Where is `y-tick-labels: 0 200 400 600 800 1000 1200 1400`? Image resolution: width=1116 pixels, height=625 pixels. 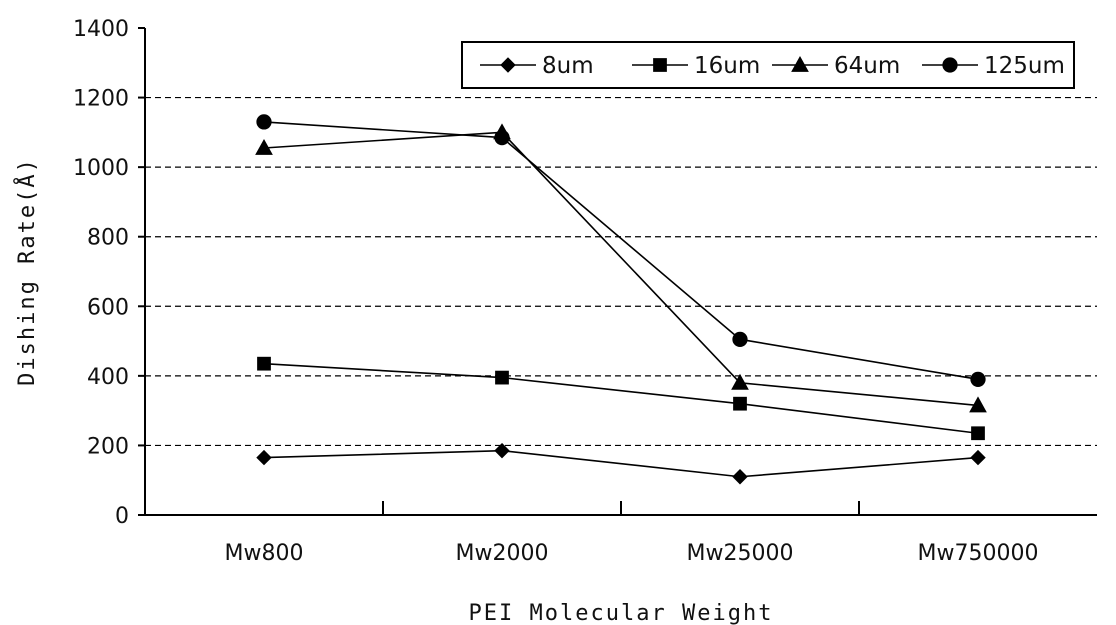 y-tick-labels: 0 200 400 600 800 1000 1200 1400 is located at coordinates (101, 273).